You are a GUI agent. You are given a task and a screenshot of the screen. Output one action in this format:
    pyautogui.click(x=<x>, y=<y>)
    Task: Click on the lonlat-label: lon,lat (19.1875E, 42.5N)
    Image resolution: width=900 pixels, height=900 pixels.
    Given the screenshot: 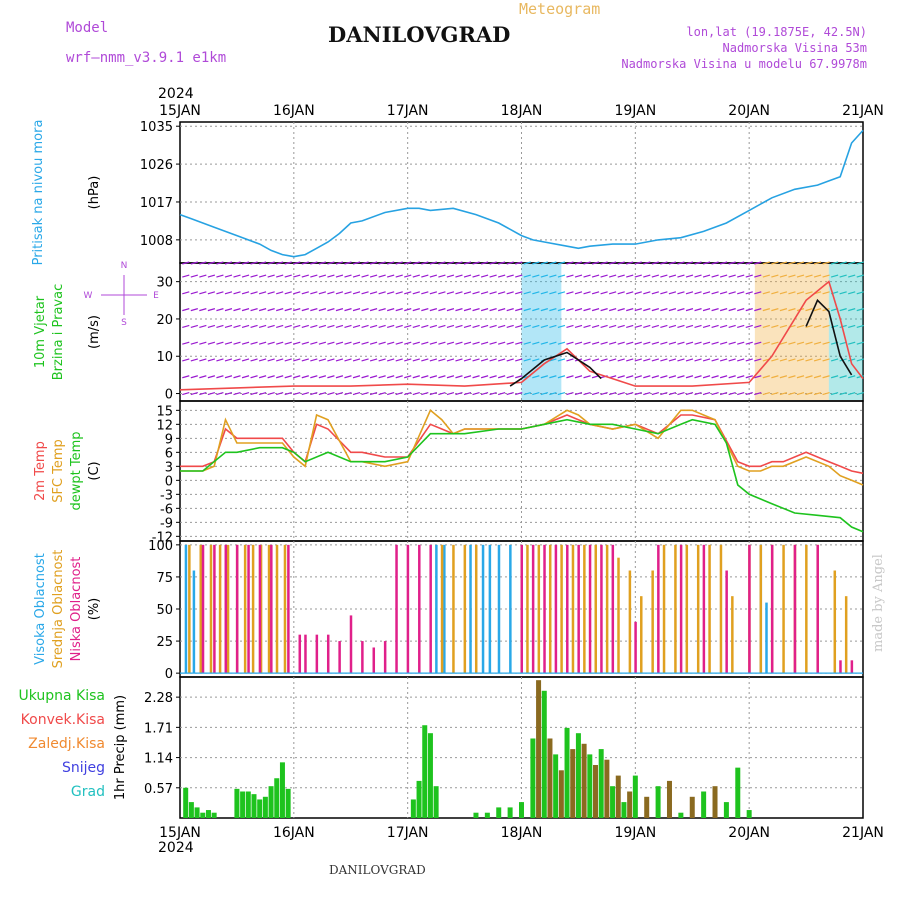 What is the action you would take?
    pyautogui.click(x=776, y=32)
    